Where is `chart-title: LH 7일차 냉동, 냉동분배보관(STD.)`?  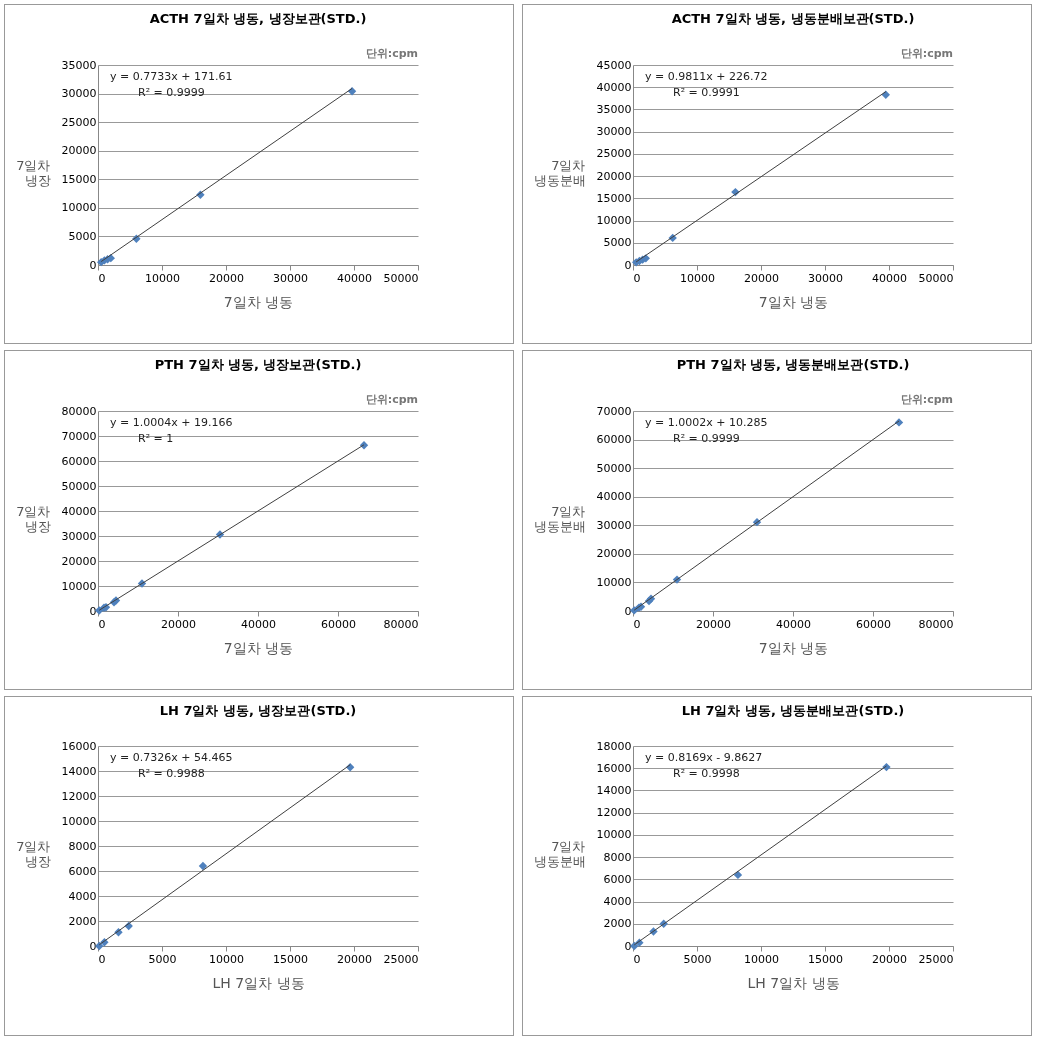
chart-title: LH 7일차 냉동, 냉동분배보관(STD.) is located at coordinates (793, 710).